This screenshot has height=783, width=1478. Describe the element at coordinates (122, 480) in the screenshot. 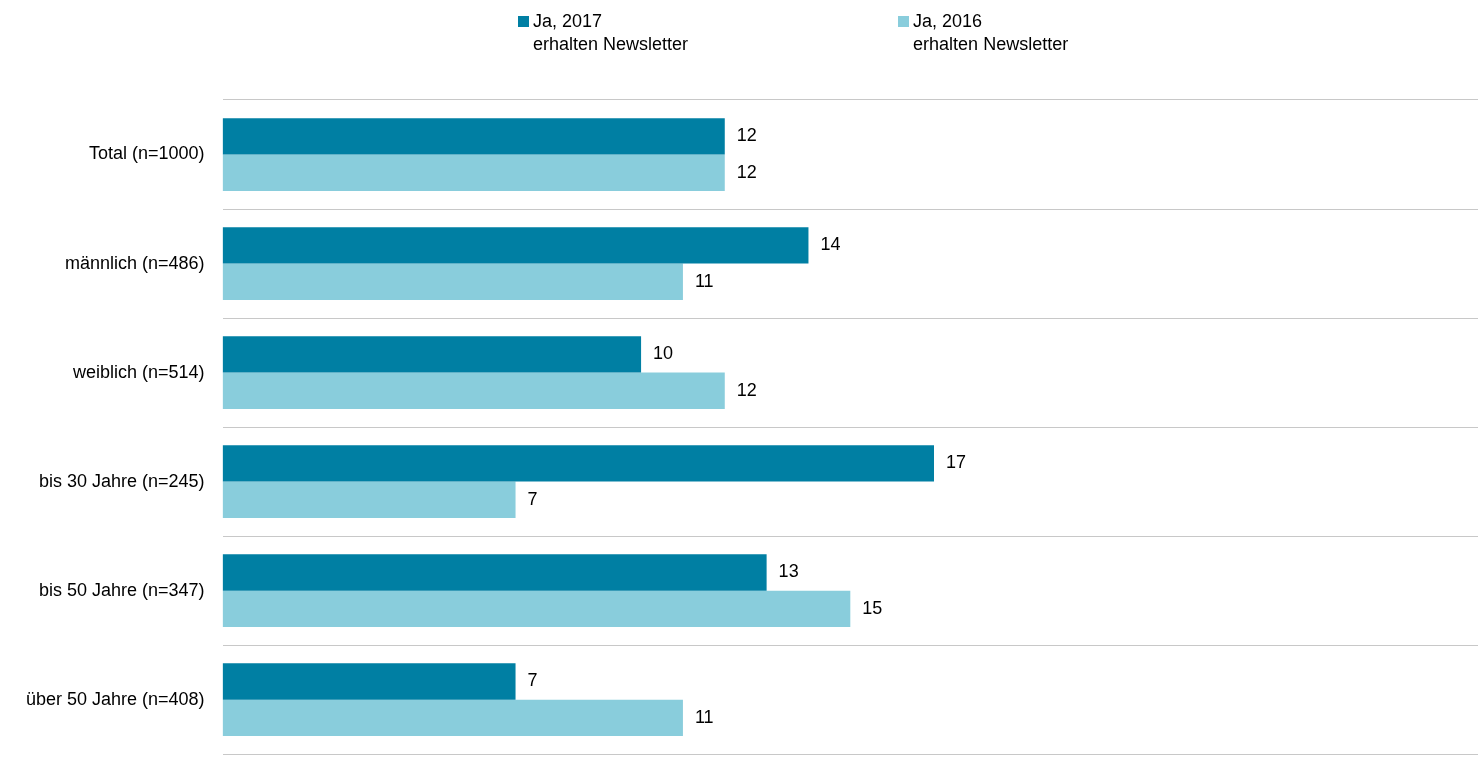

I see `y-tick-label: bis 30 Jahre (n=245)` at that location.